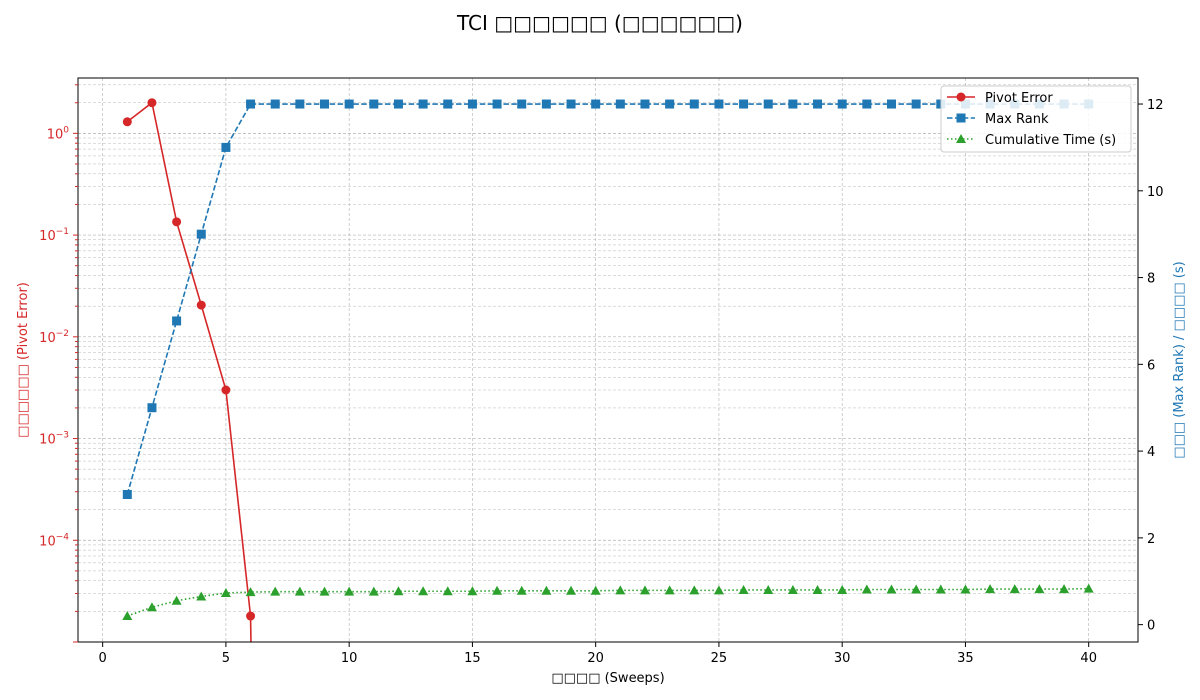 The width and height of the screenshot is (1200, 700). Describe the element at coordinates (1179, 359) in the screenshot. I see `y-axis-right-label: □□□ (Max Rank) / □□□□ (s)` at that location.